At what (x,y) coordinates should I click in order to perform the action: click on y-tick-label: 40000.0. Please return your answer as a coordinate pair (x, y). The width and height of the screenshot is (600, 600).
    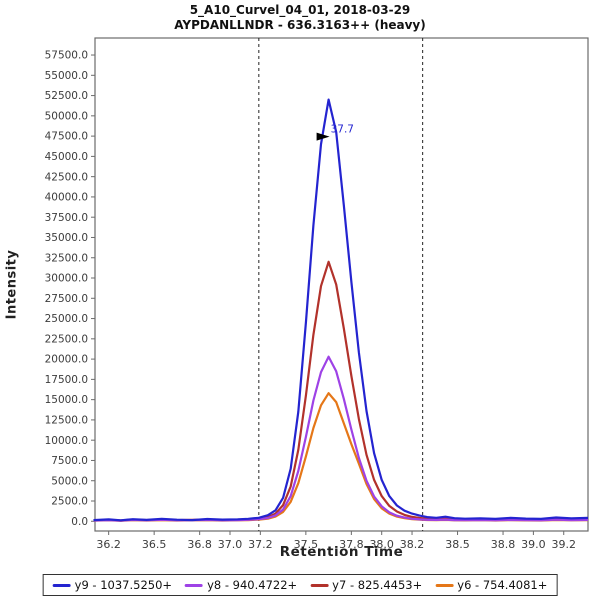
    Looking at the image, I should click on (66, 198).